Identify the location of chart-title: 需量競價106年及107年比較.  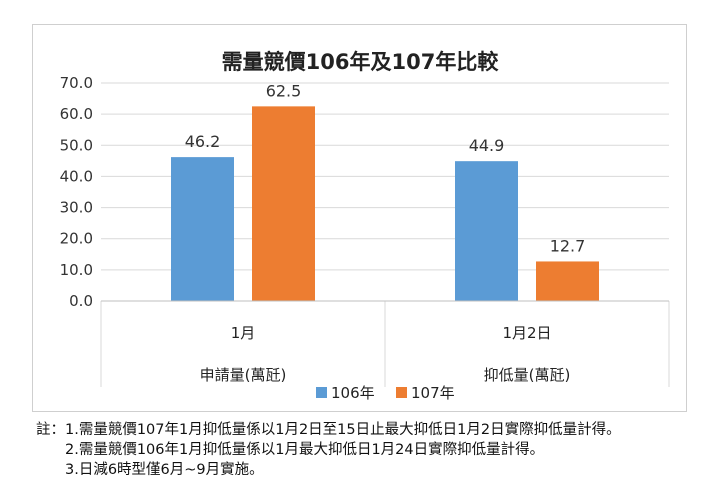
(361, 62).